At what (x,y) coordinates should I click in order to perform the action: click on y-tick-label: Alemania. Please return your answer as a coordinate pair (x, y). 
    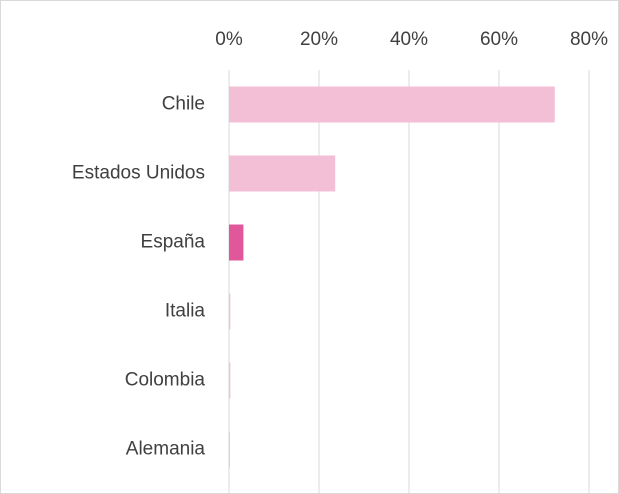
    Looking at the image, I should click on (166, 449).